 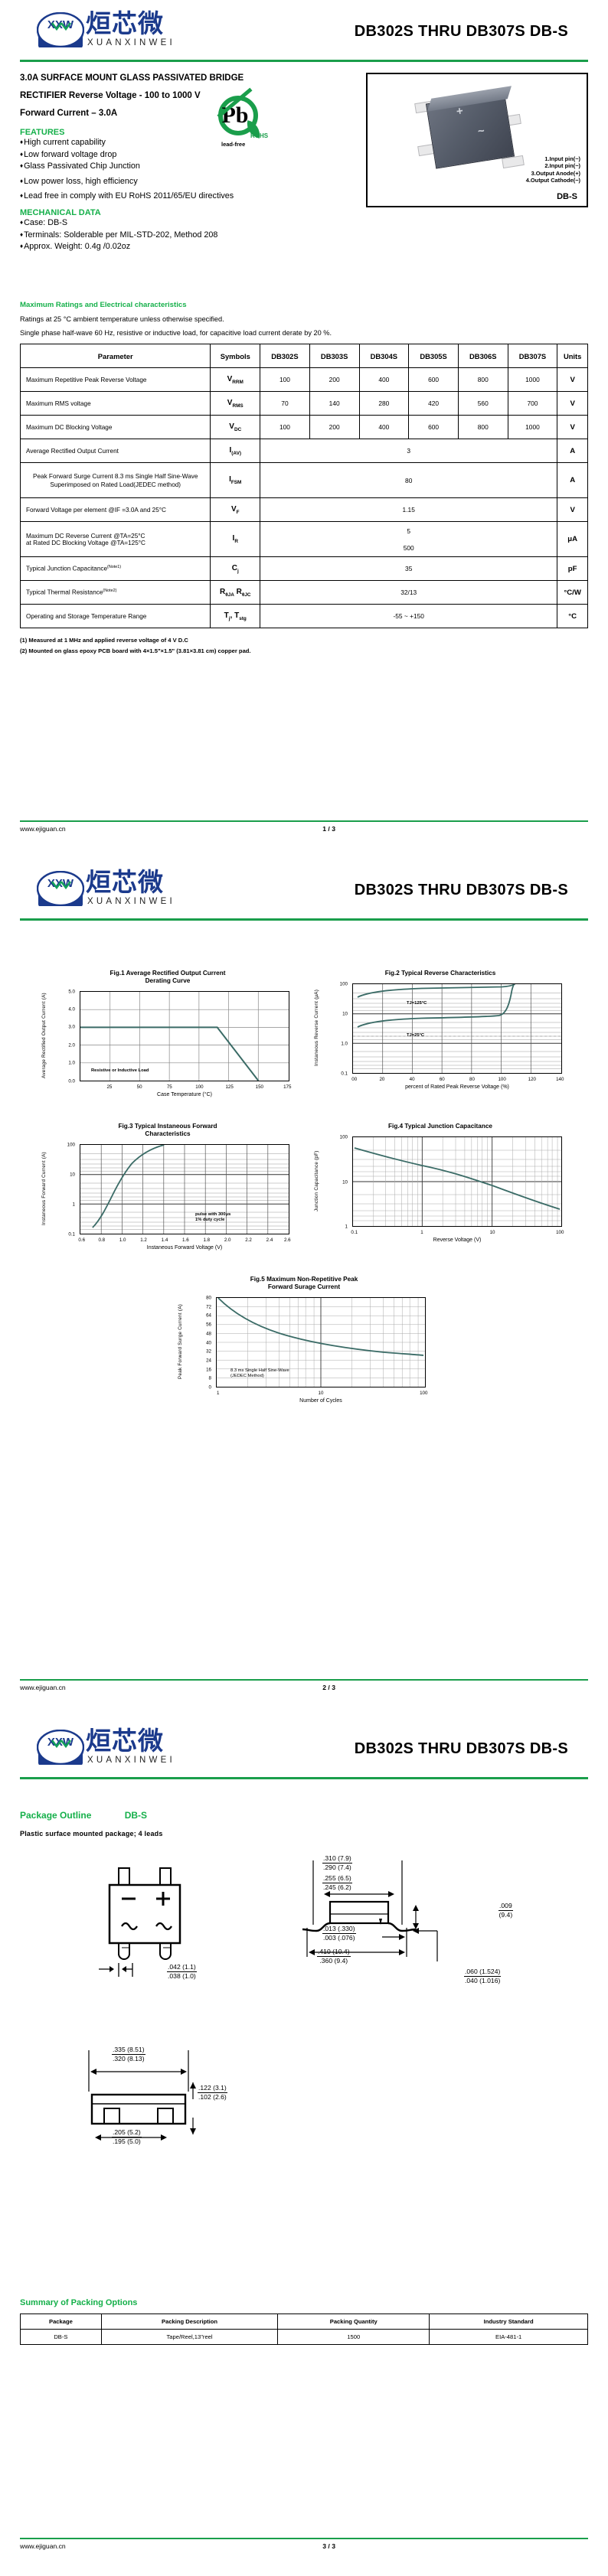 What do you see at coordinates (115, 379) in the screenshot?
I see `param-name: Maximum Repetitive Peak Reverse Voltage` at bounding box center [115, 379].